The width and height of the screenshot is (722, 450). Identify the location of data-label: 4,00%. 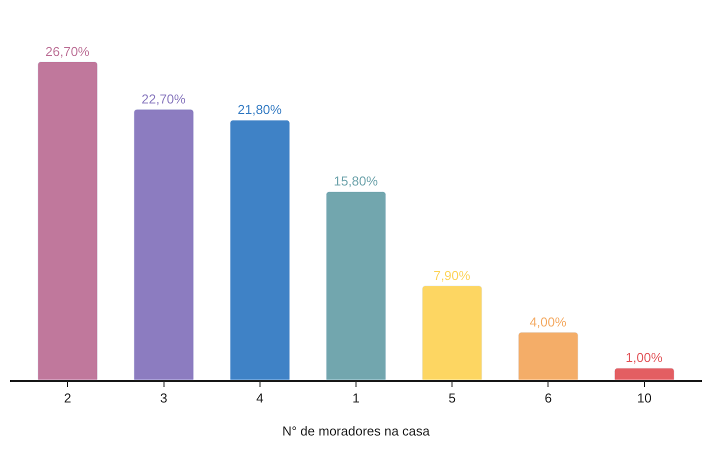
(548, 322).